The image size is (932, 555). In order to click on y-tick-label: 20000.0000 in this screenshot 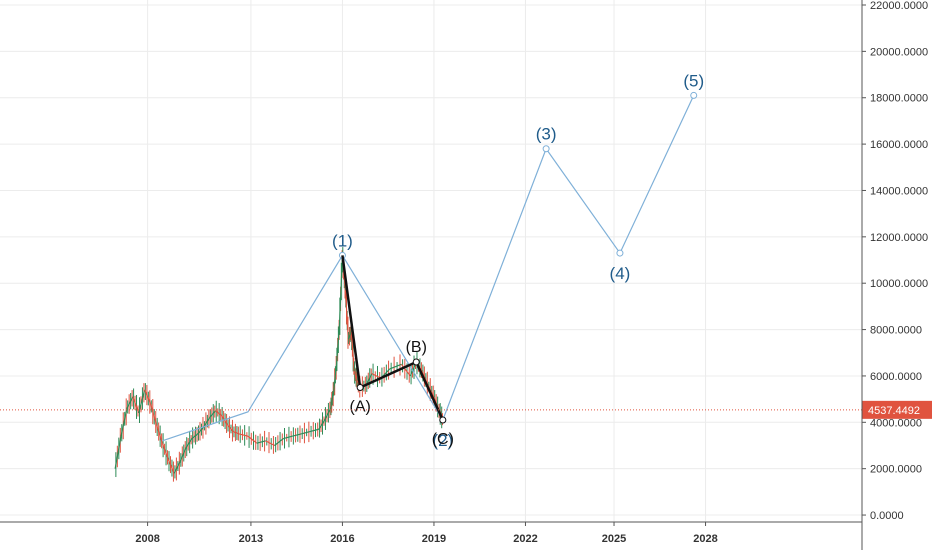, I will do `click(899, 52)`.